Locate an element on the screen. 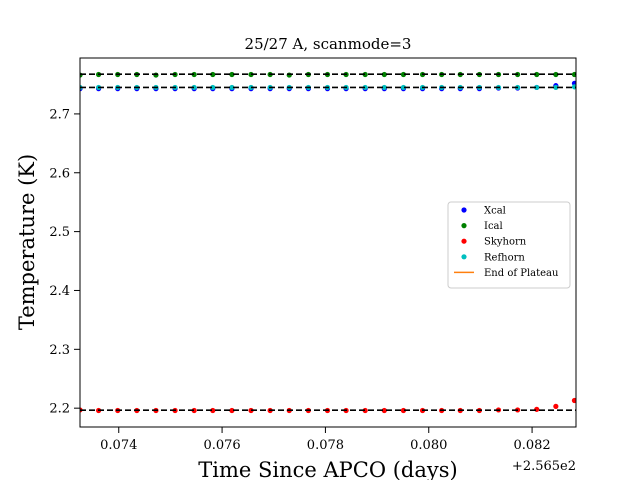 Image resolution: width=640 pixels, height=480 pixels. x-axis-label: Time Since APCO (days) is located at coordinates (327, 469).